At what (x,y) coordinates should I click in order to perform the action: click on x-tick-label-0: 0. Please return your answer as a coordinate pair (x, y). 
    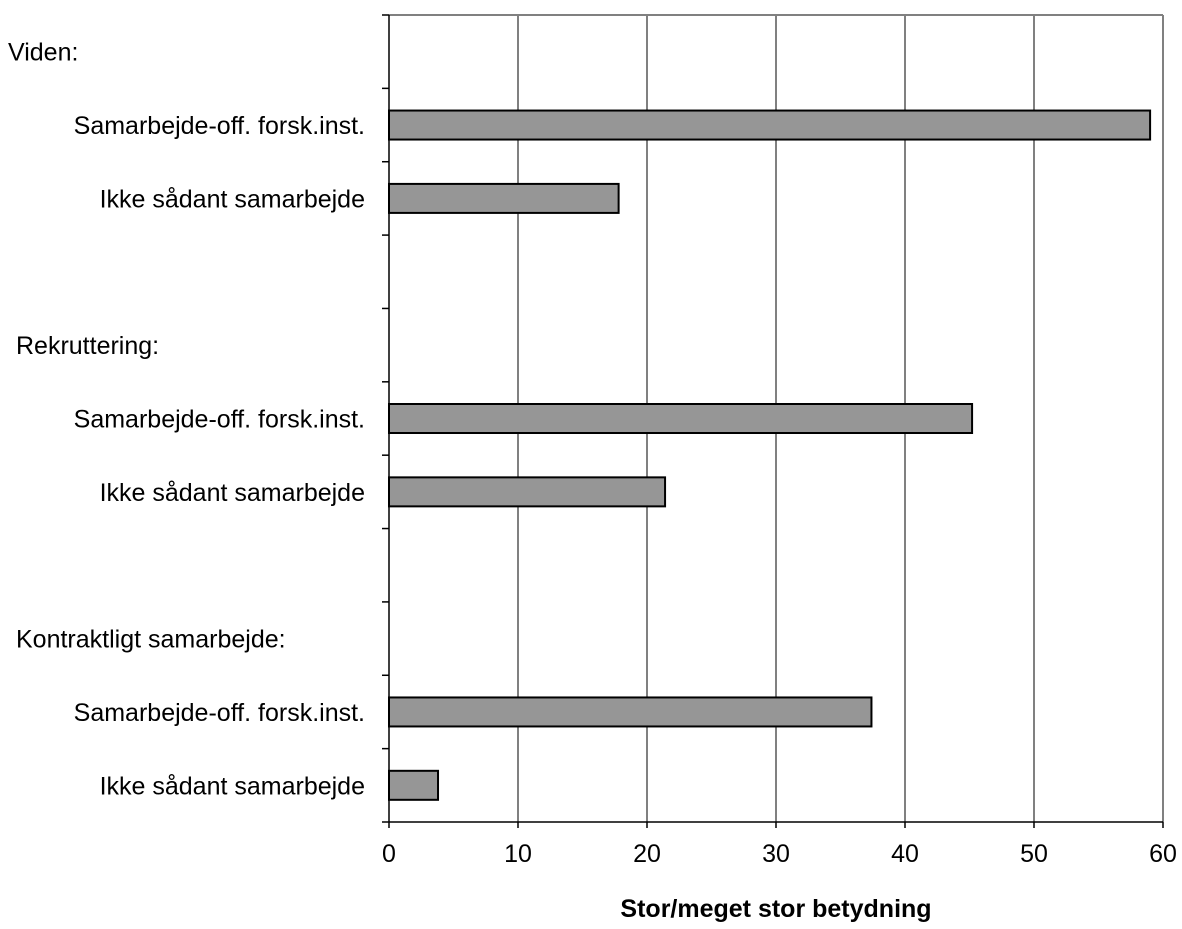
    Looking at the image, I should click on (389, 854).